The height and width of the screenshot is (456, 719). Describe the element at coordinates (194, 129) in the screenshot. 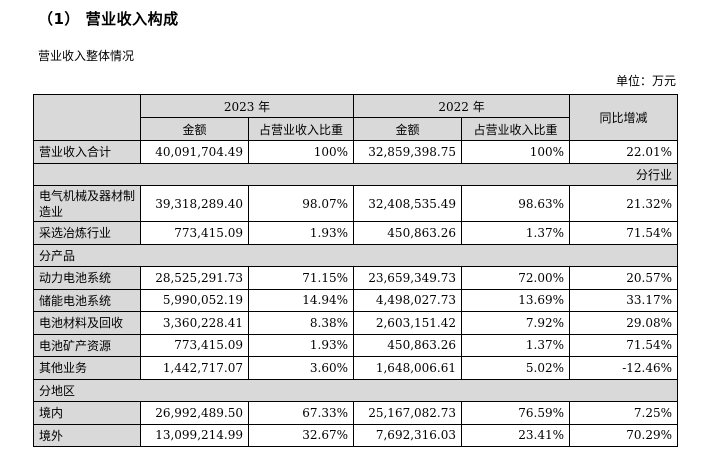

I see `header-amount-2023: 金额` at that location.